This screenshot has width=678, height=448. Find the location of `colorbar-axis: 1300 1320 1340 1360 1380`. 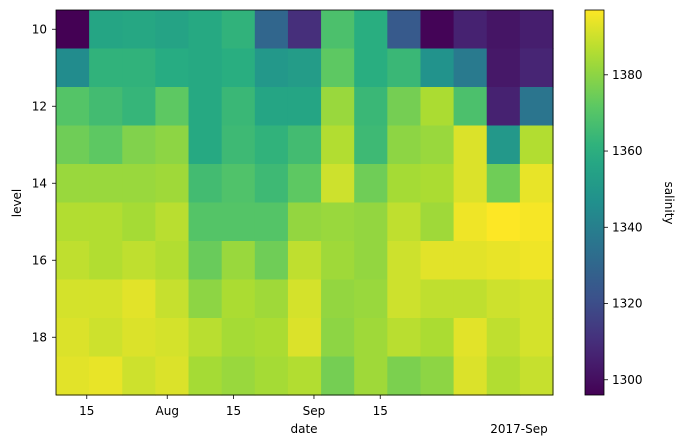

colorbar-axis: 1300 1320 1340 1360 1380 is located at coordinates (623, 227).